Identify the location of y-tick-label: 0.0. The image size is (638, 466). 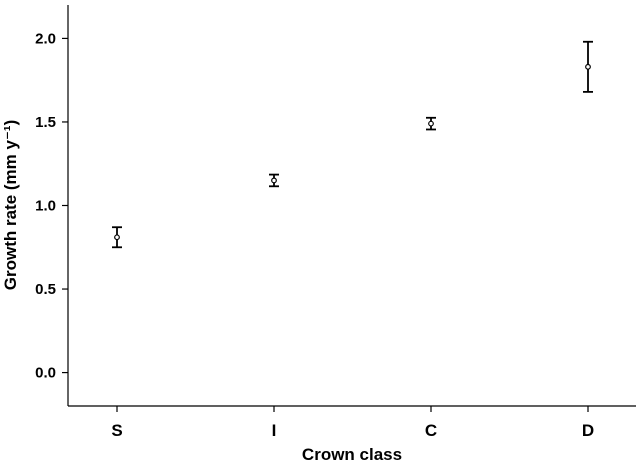
(45, 373).